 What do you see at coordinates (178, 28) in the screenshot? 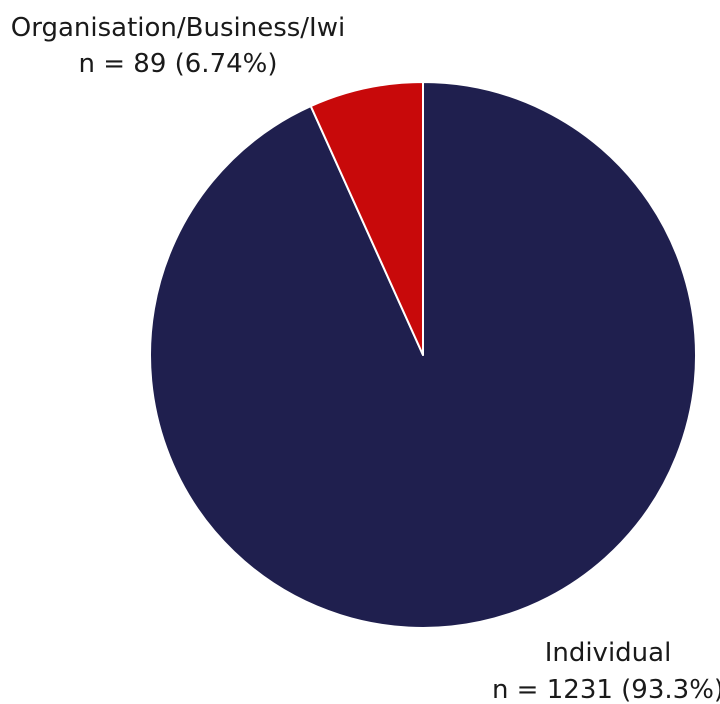
I see `label-organisation-name: Organisation/Business/Iwi` at bounding box center [178, 28].